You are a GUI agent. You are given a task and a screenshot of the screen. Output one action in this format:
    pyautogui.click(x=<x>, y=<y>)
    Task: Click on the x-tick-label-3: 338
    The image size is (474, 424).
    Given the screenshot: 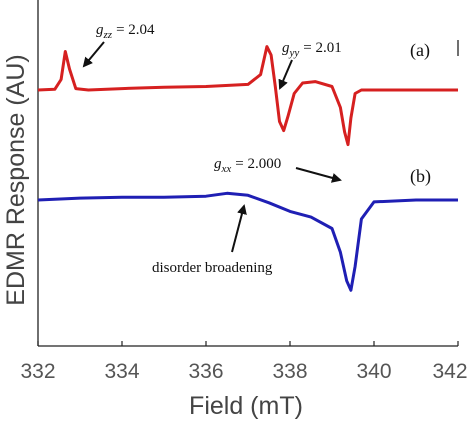 What is the action you would take?
    pyautogui.click(x=289, y=371)
    